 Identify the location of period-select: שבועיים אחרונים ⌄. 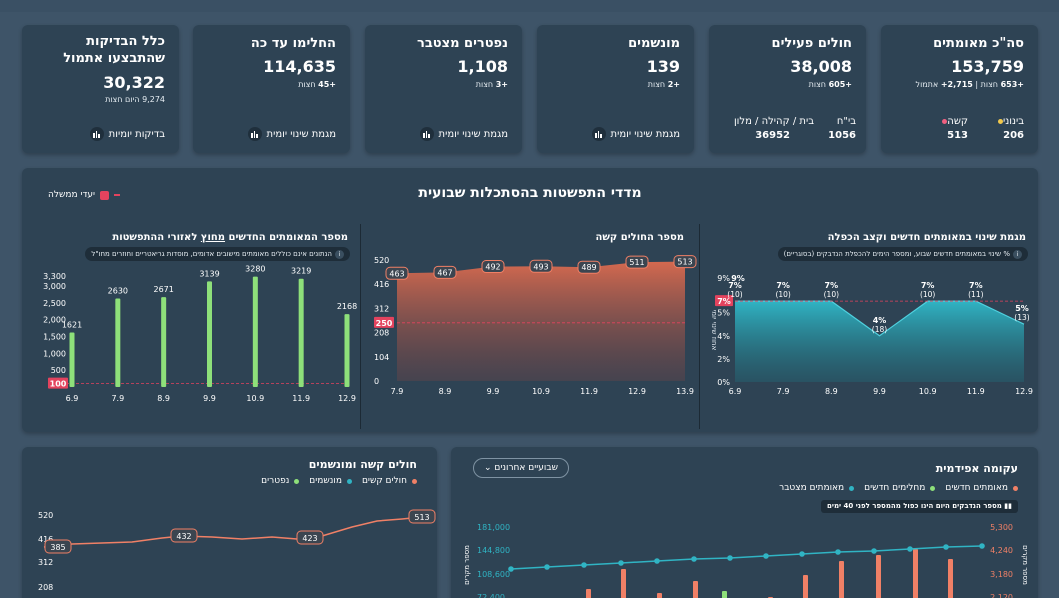
(521, 468).